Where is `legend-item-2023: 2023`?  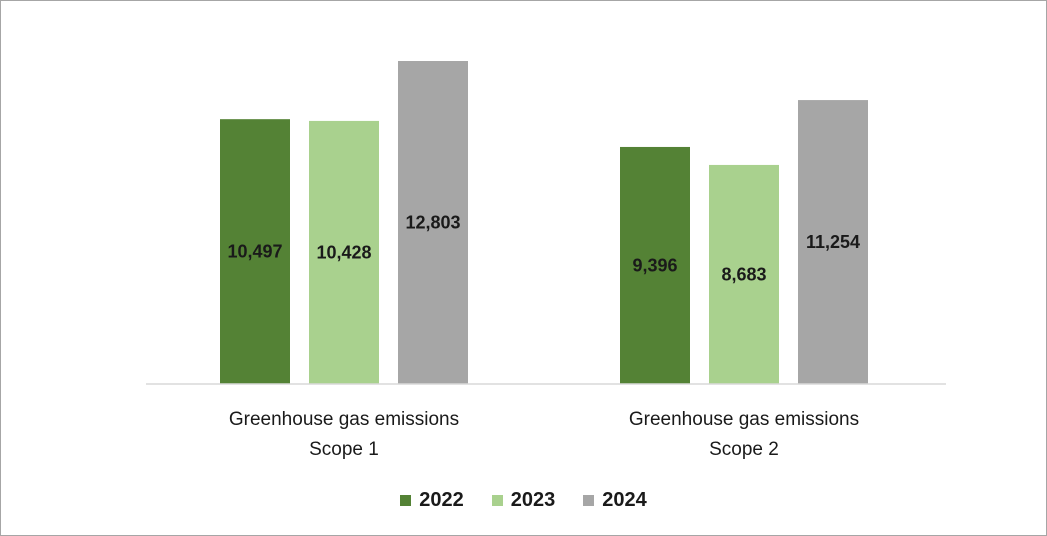
legend-item-2023: 2023 is located at coordinates (523, 500).